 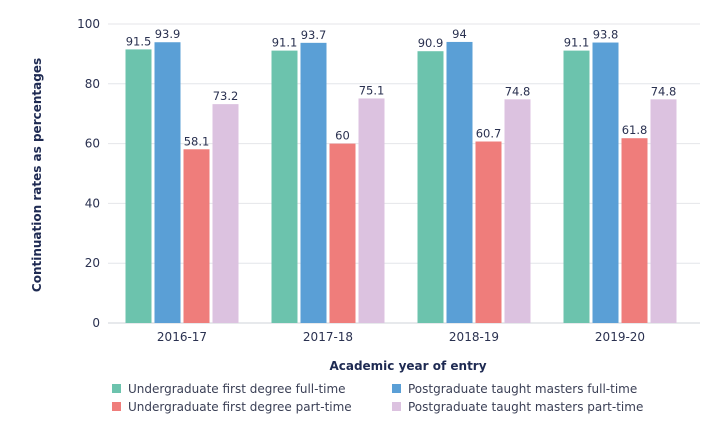 What do you see at coordinates (92, 144) in the screenshot?
I see `y-tick-label: 60` at bounding box center [92, 144].